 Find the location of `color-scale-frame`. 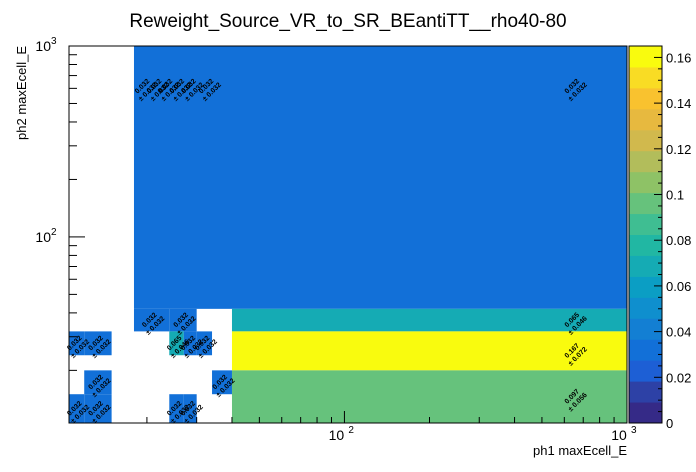

color-scale-frame is located at coordinates (645, 234).